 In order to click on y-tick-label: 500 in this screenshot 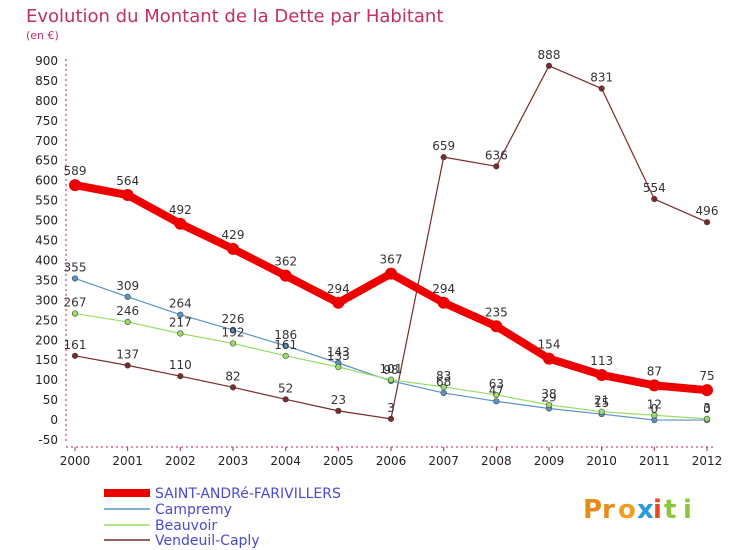, I will do `click(46, 221)`.